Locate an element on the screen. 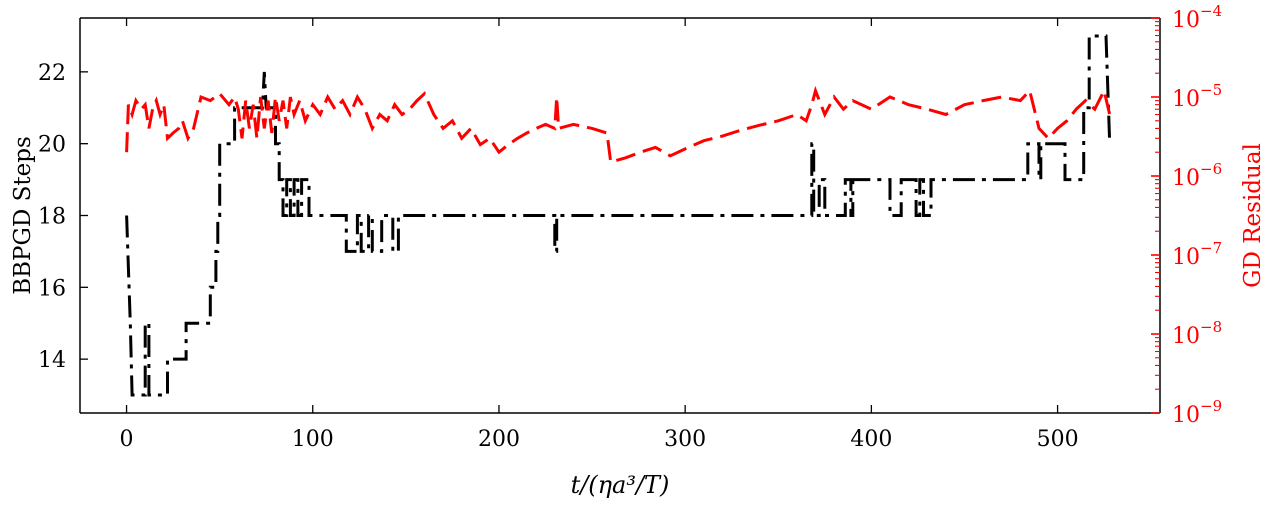  y-tick-label: 14 is located at coordinates (52, 360).